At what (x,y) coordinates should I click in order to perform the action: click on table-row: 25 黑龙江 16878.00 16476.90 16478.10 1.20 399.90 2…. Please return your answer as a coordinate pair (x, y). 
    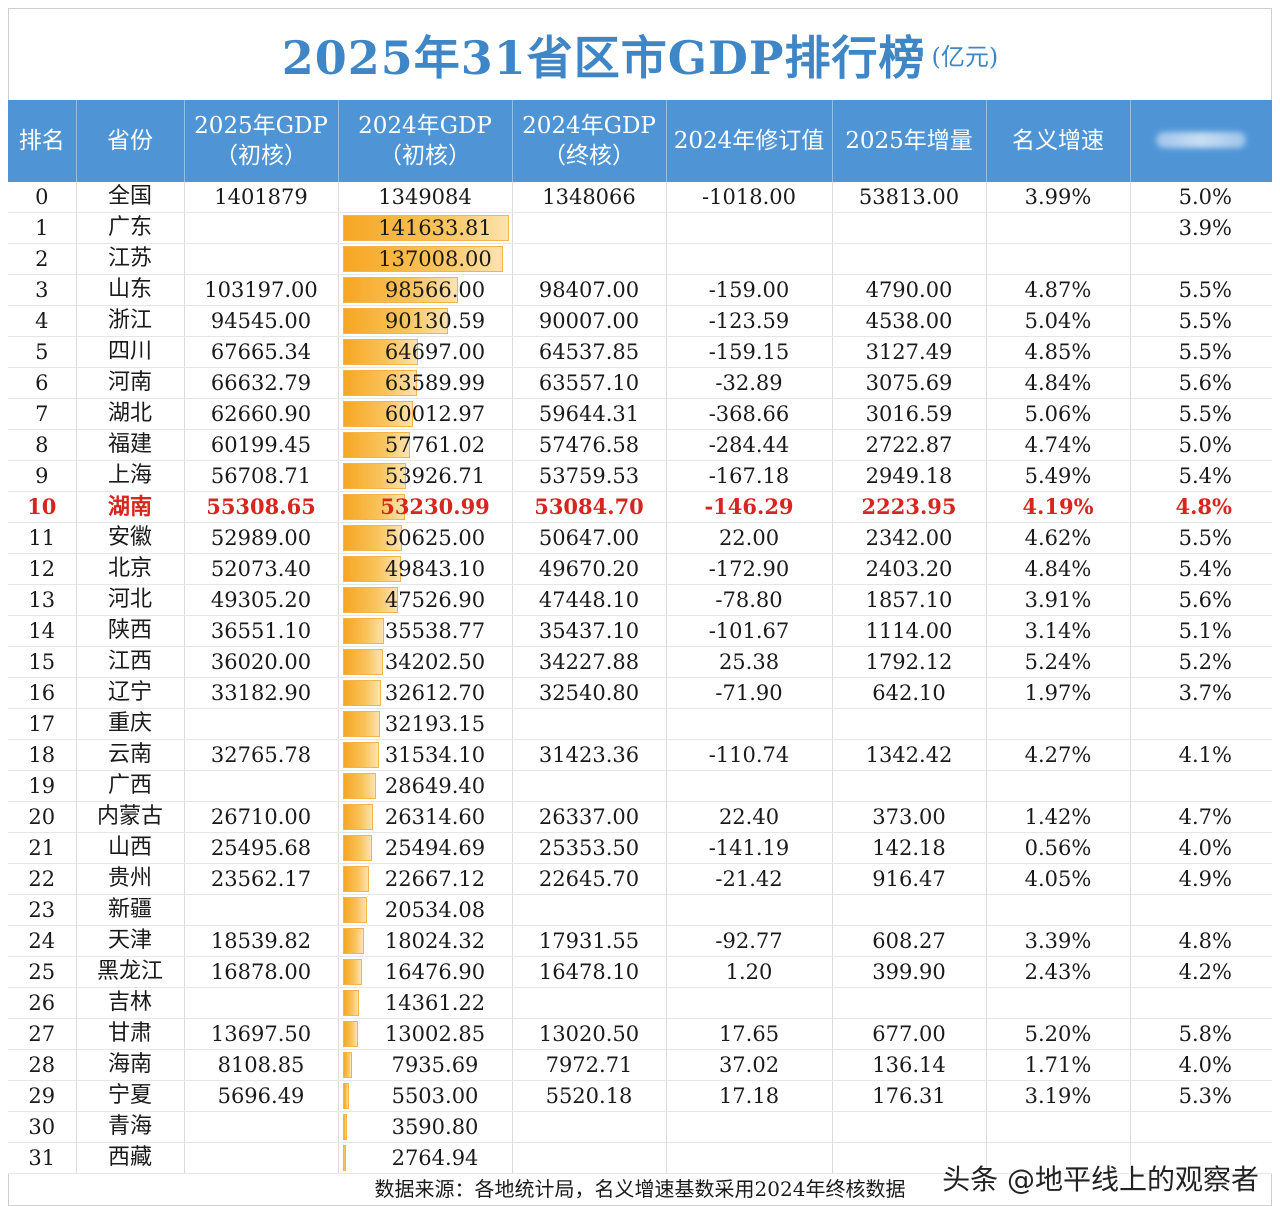
    Looking at the image, I should click on (640, 972).